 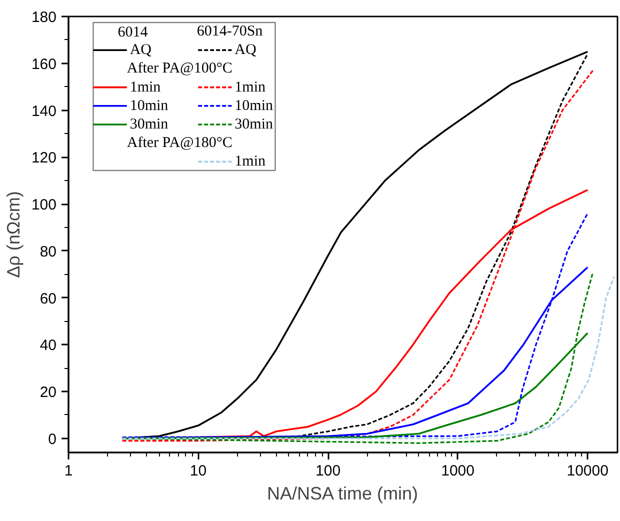 What do you see at coordinates (179, 68) in the screenshot?
I see `annotation: After PA@100°C` at bounding box center [179, 68].